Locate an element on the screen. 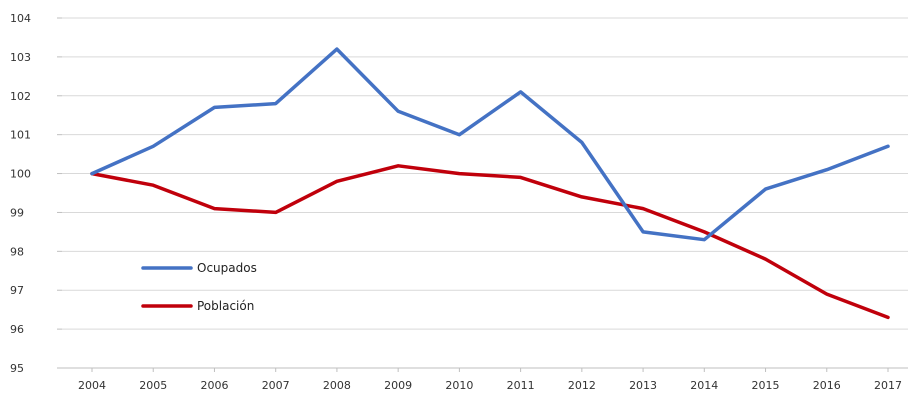 Image resolution: width=915 pixels, height=396 pixels. legend-label: Ocupados is located at coordinates (227, 268).